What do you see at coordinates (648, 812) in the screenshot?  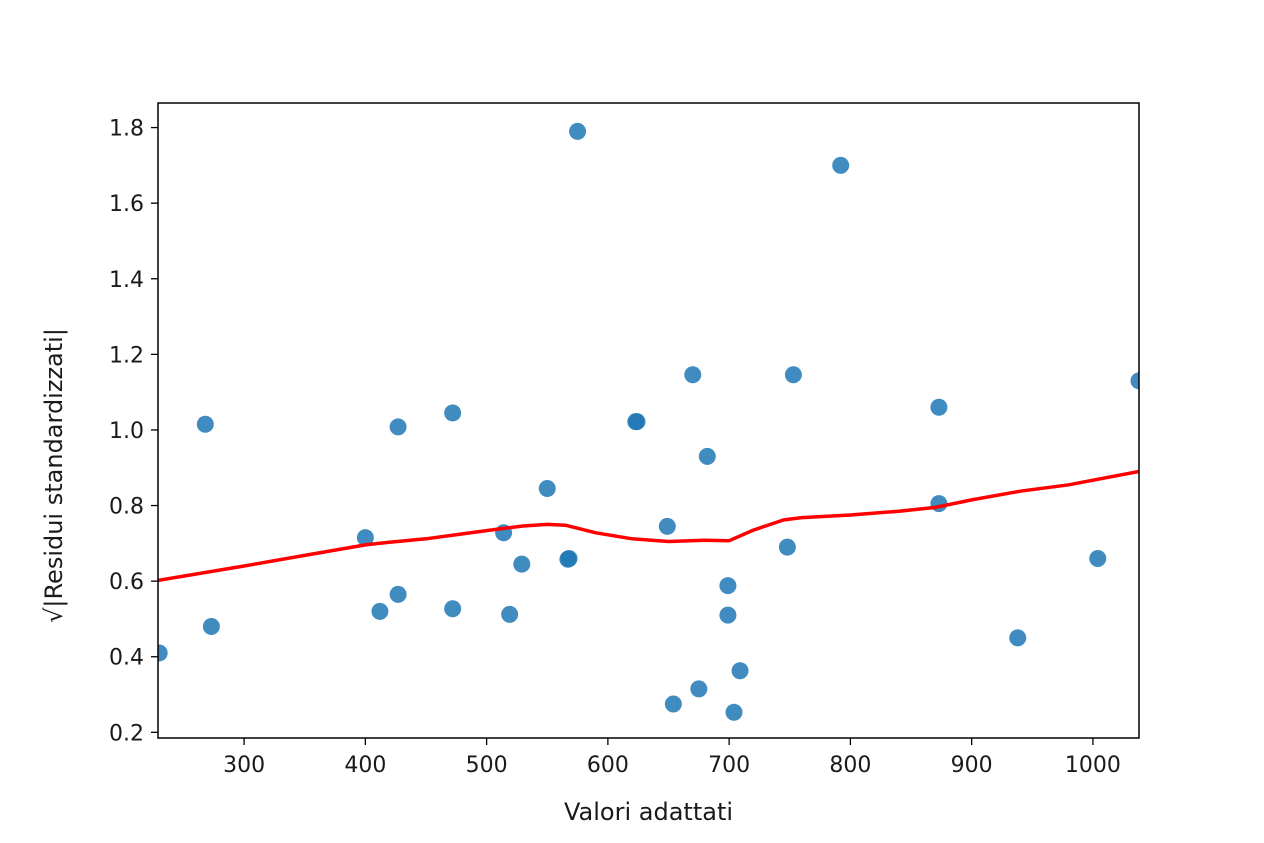 I see `x-axis-title: Valori adattati` at bounding box center [648, 812].